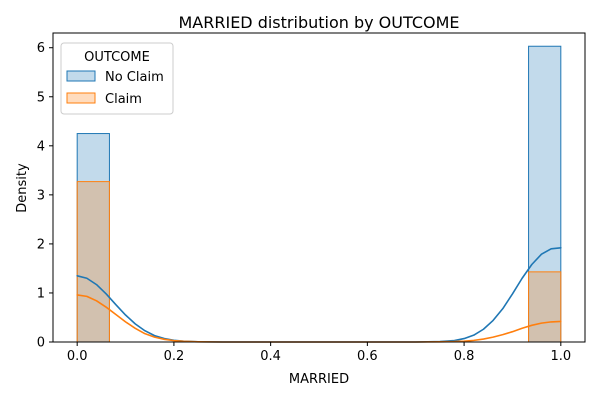 The width and height of the screenshot is (600, 400). I want to click on x-tick-label: 0.0, so click(77, 356).